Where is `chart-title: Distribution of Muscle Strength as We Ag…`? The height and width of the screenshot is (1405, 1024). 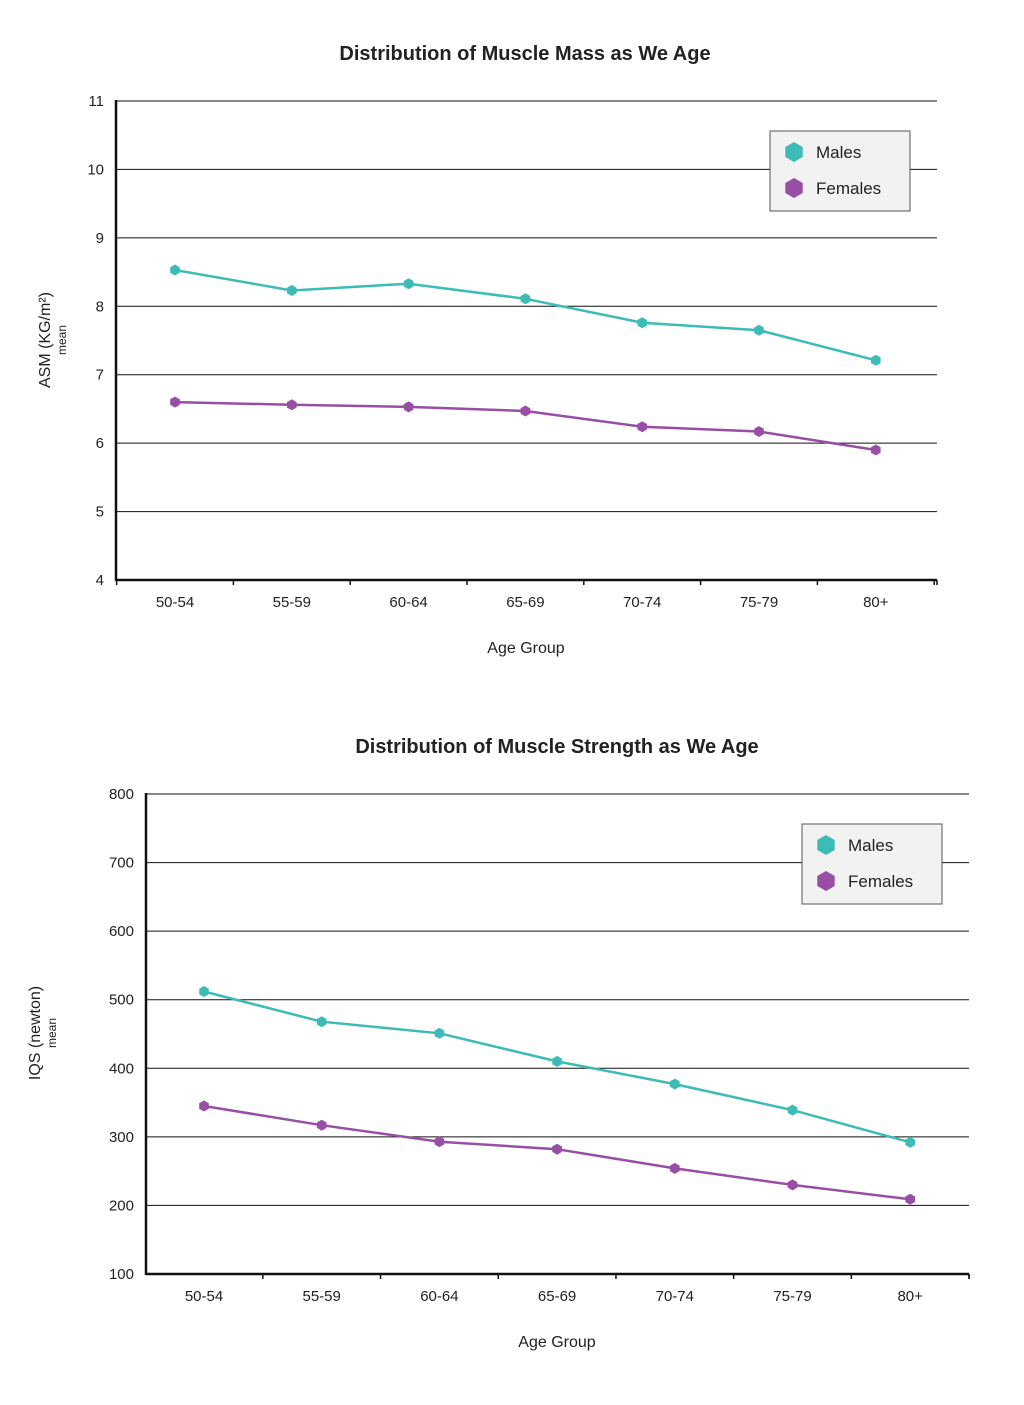
chart-title: Distribution of Muscle Strength as We Ag… is located at coordinates (556, 747).